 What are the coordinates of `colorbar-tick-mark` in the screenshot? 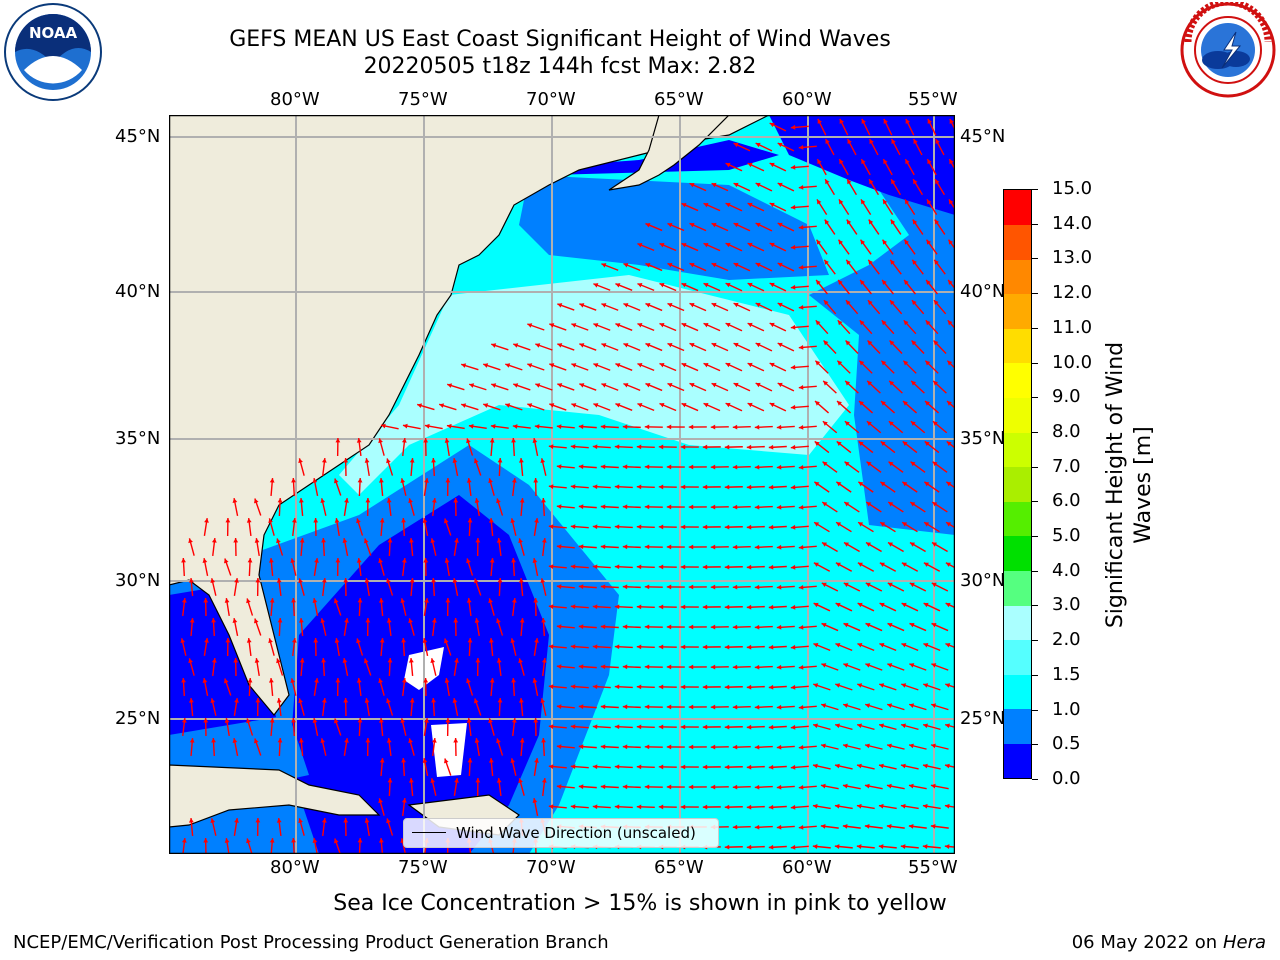 It's located at (1035, 745).